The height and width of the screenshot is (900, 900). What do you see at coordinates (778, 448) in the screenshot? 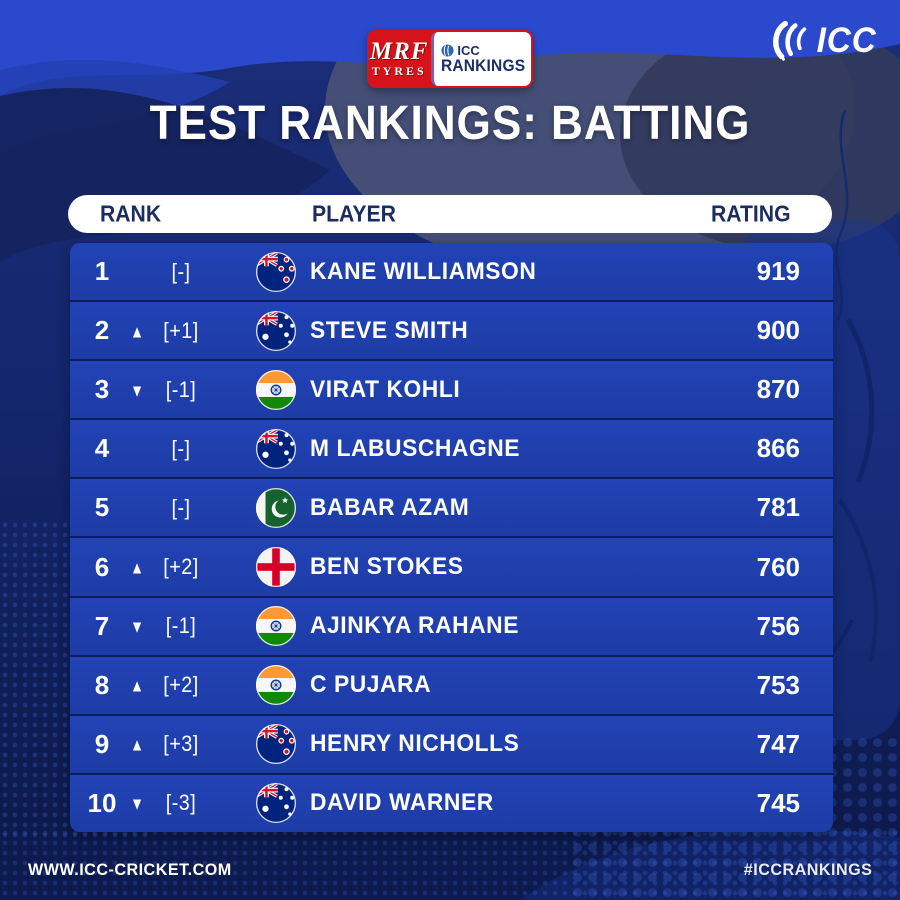
I see `rating-value: 866` at bounding box center [778, 448].